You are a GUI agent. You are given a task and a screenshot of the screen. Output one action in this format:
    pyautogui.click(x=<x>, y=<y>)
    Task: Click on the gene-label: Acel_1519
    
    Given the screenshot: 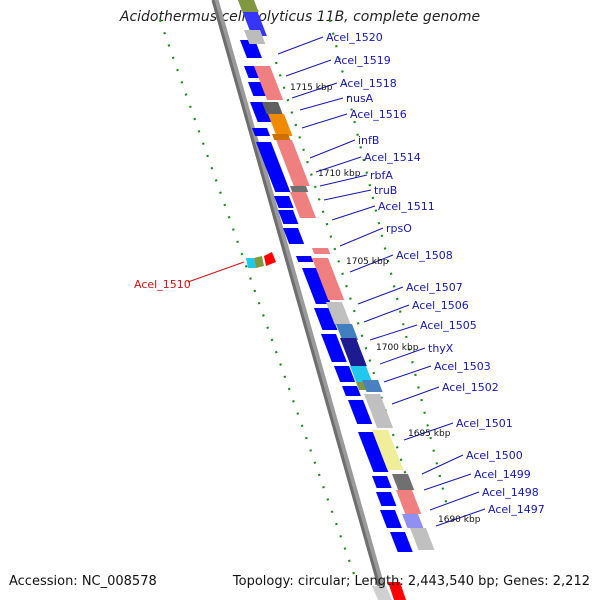 What is the action you would take?
    pyautogui.click(x=362, y=60)
    